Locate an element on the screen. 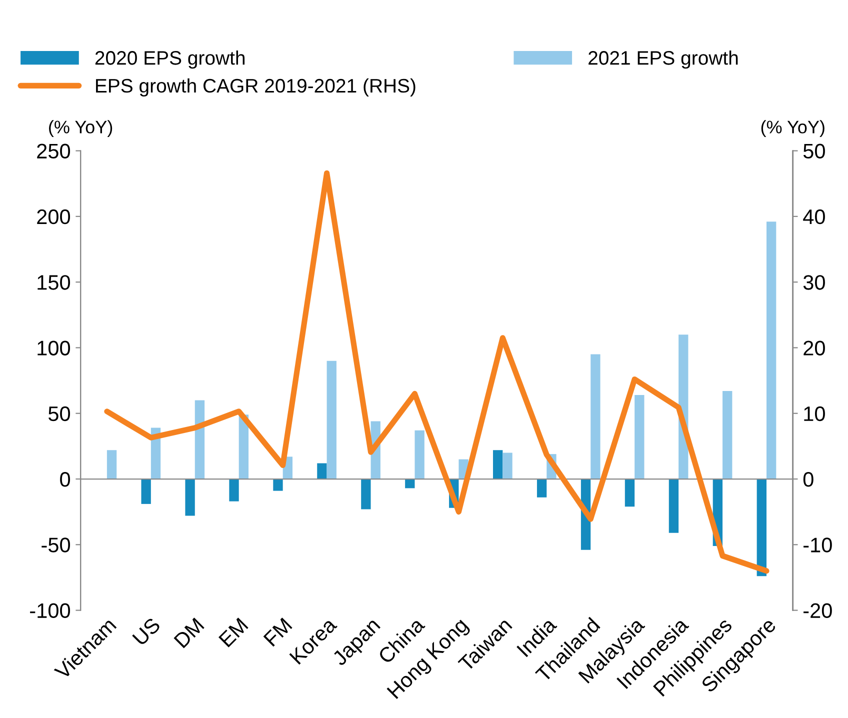 The image size is (848, 718). y2-tick-label: 30 is located at coordinates (814, 282).